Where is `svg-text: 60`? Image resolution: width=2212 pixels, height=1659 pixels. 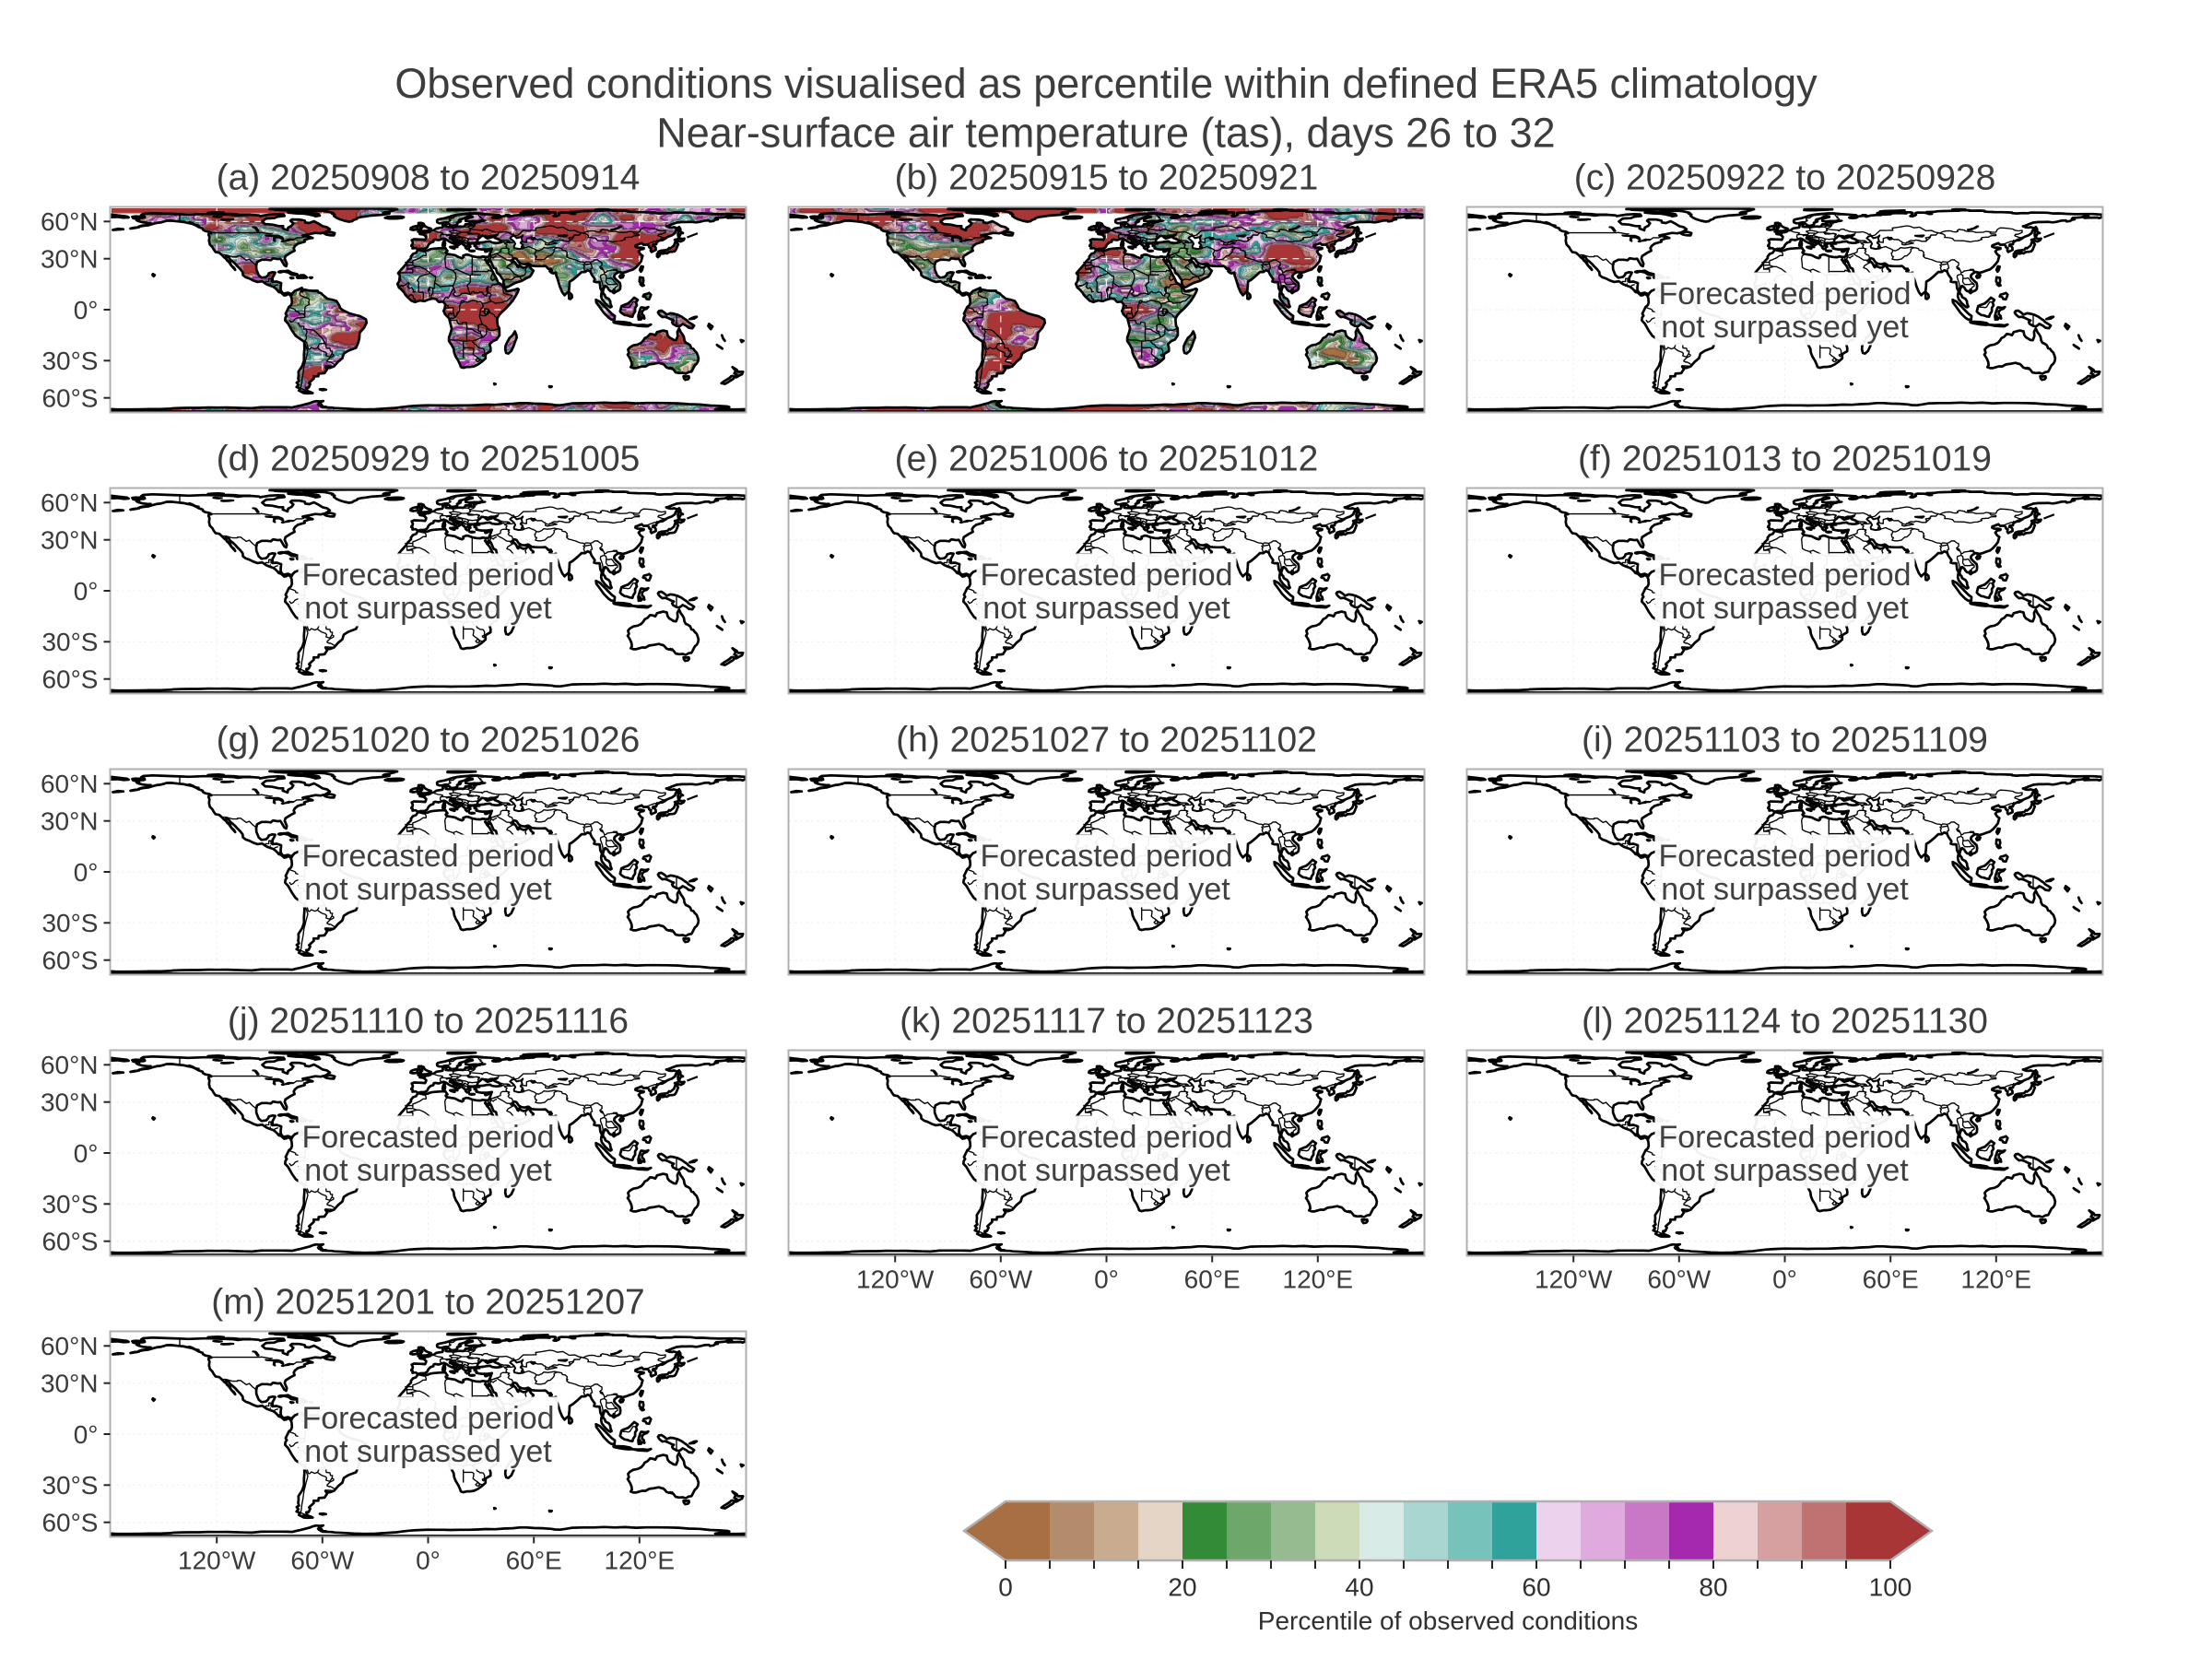
svg-text: 60 is located at coordinates (1536, 1586).